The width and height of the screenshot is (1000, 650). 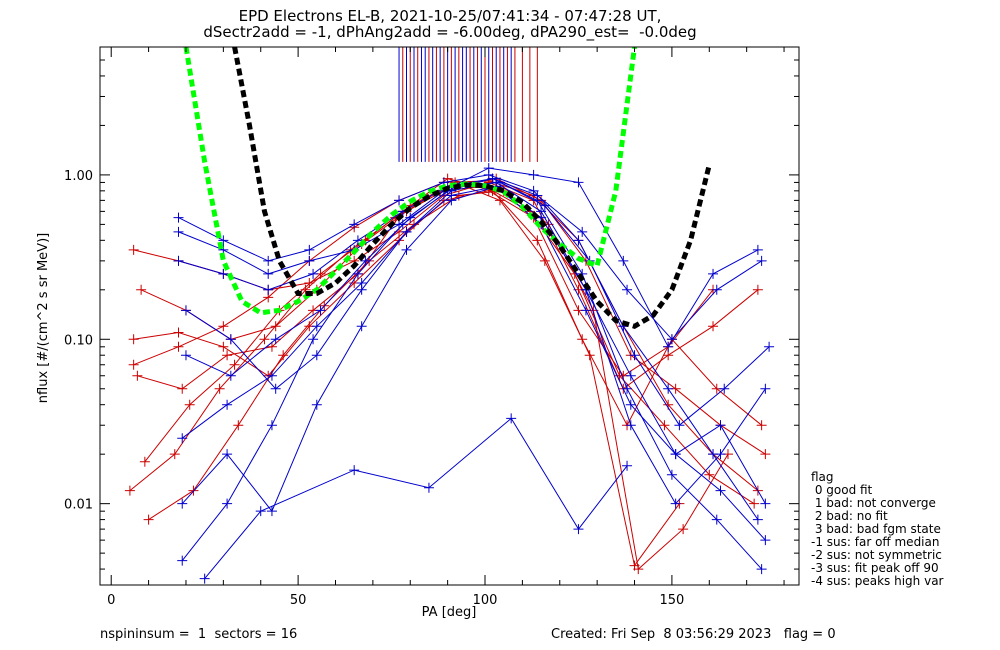 I want to click on x-tick-label: 100, so click(x=485, y=600).